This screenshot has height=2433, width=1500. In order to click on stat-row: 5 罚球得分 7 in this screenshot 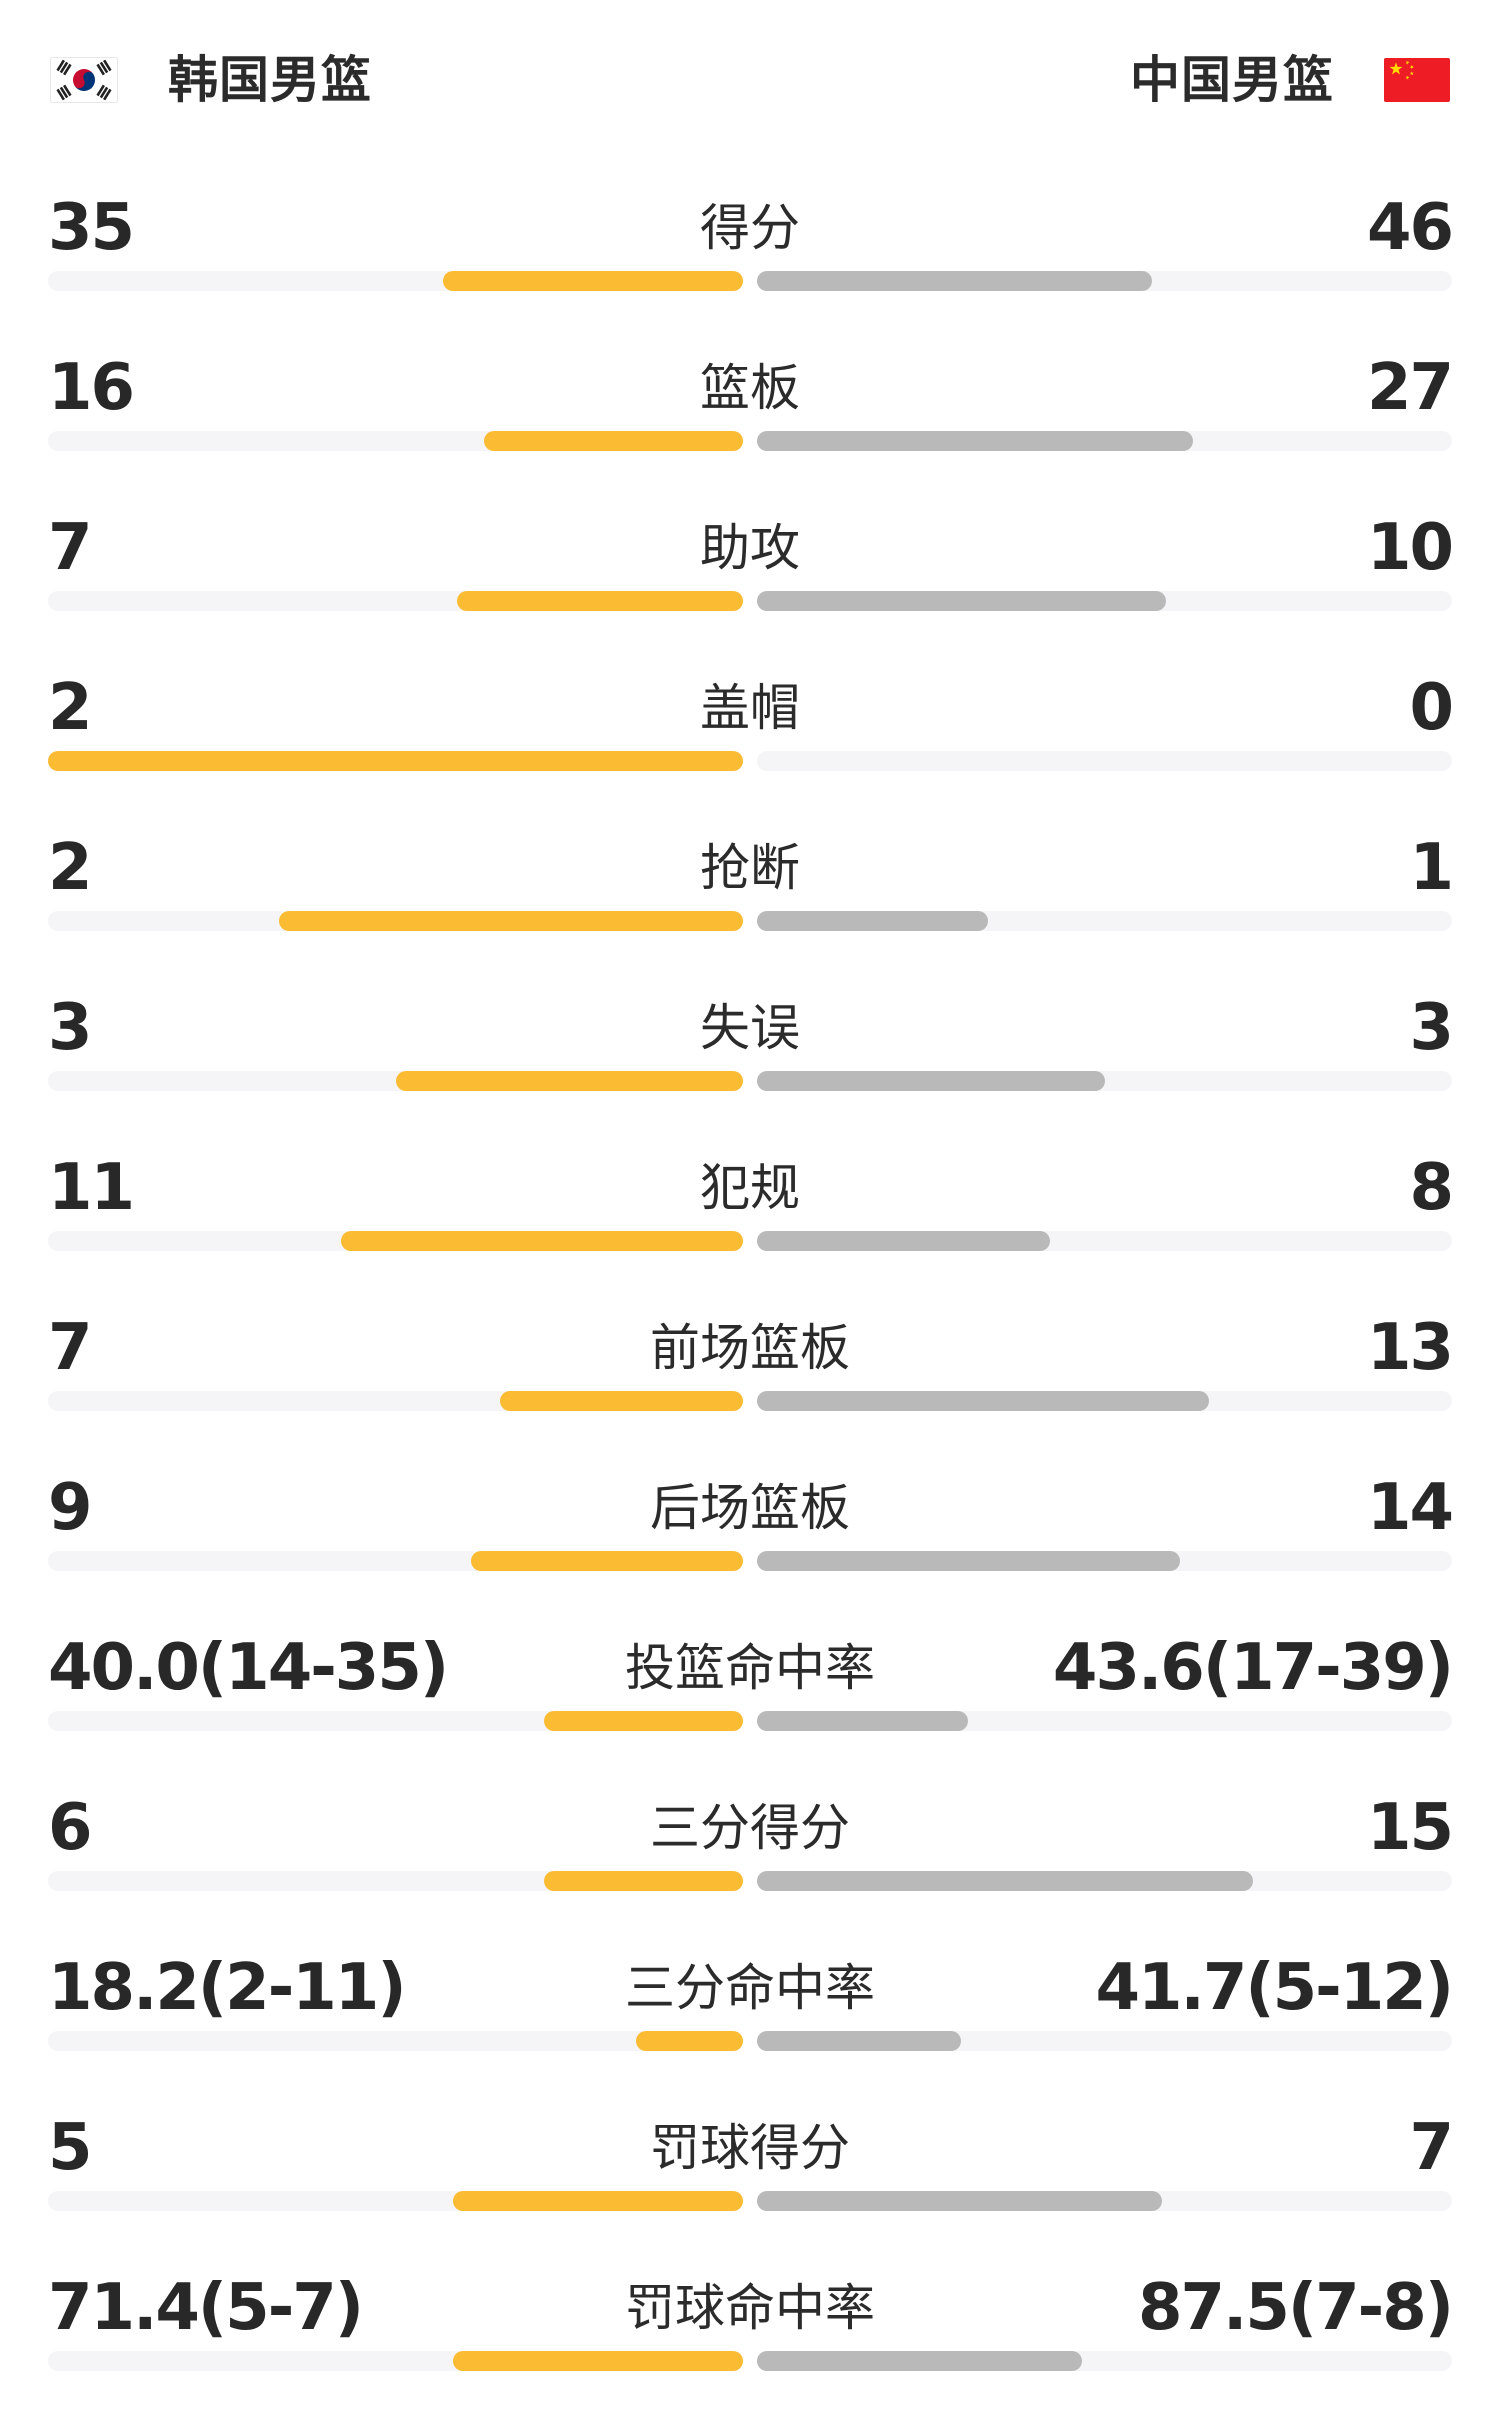, I will do `click(751, 2192)`.